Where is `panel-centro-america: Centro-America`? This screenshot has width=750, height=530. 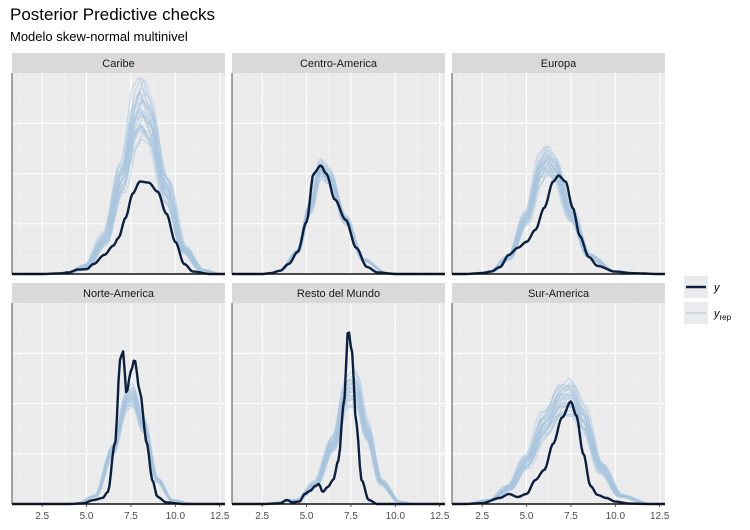
panel-centro-america: Centro-America is located at coordinates (338, 164).